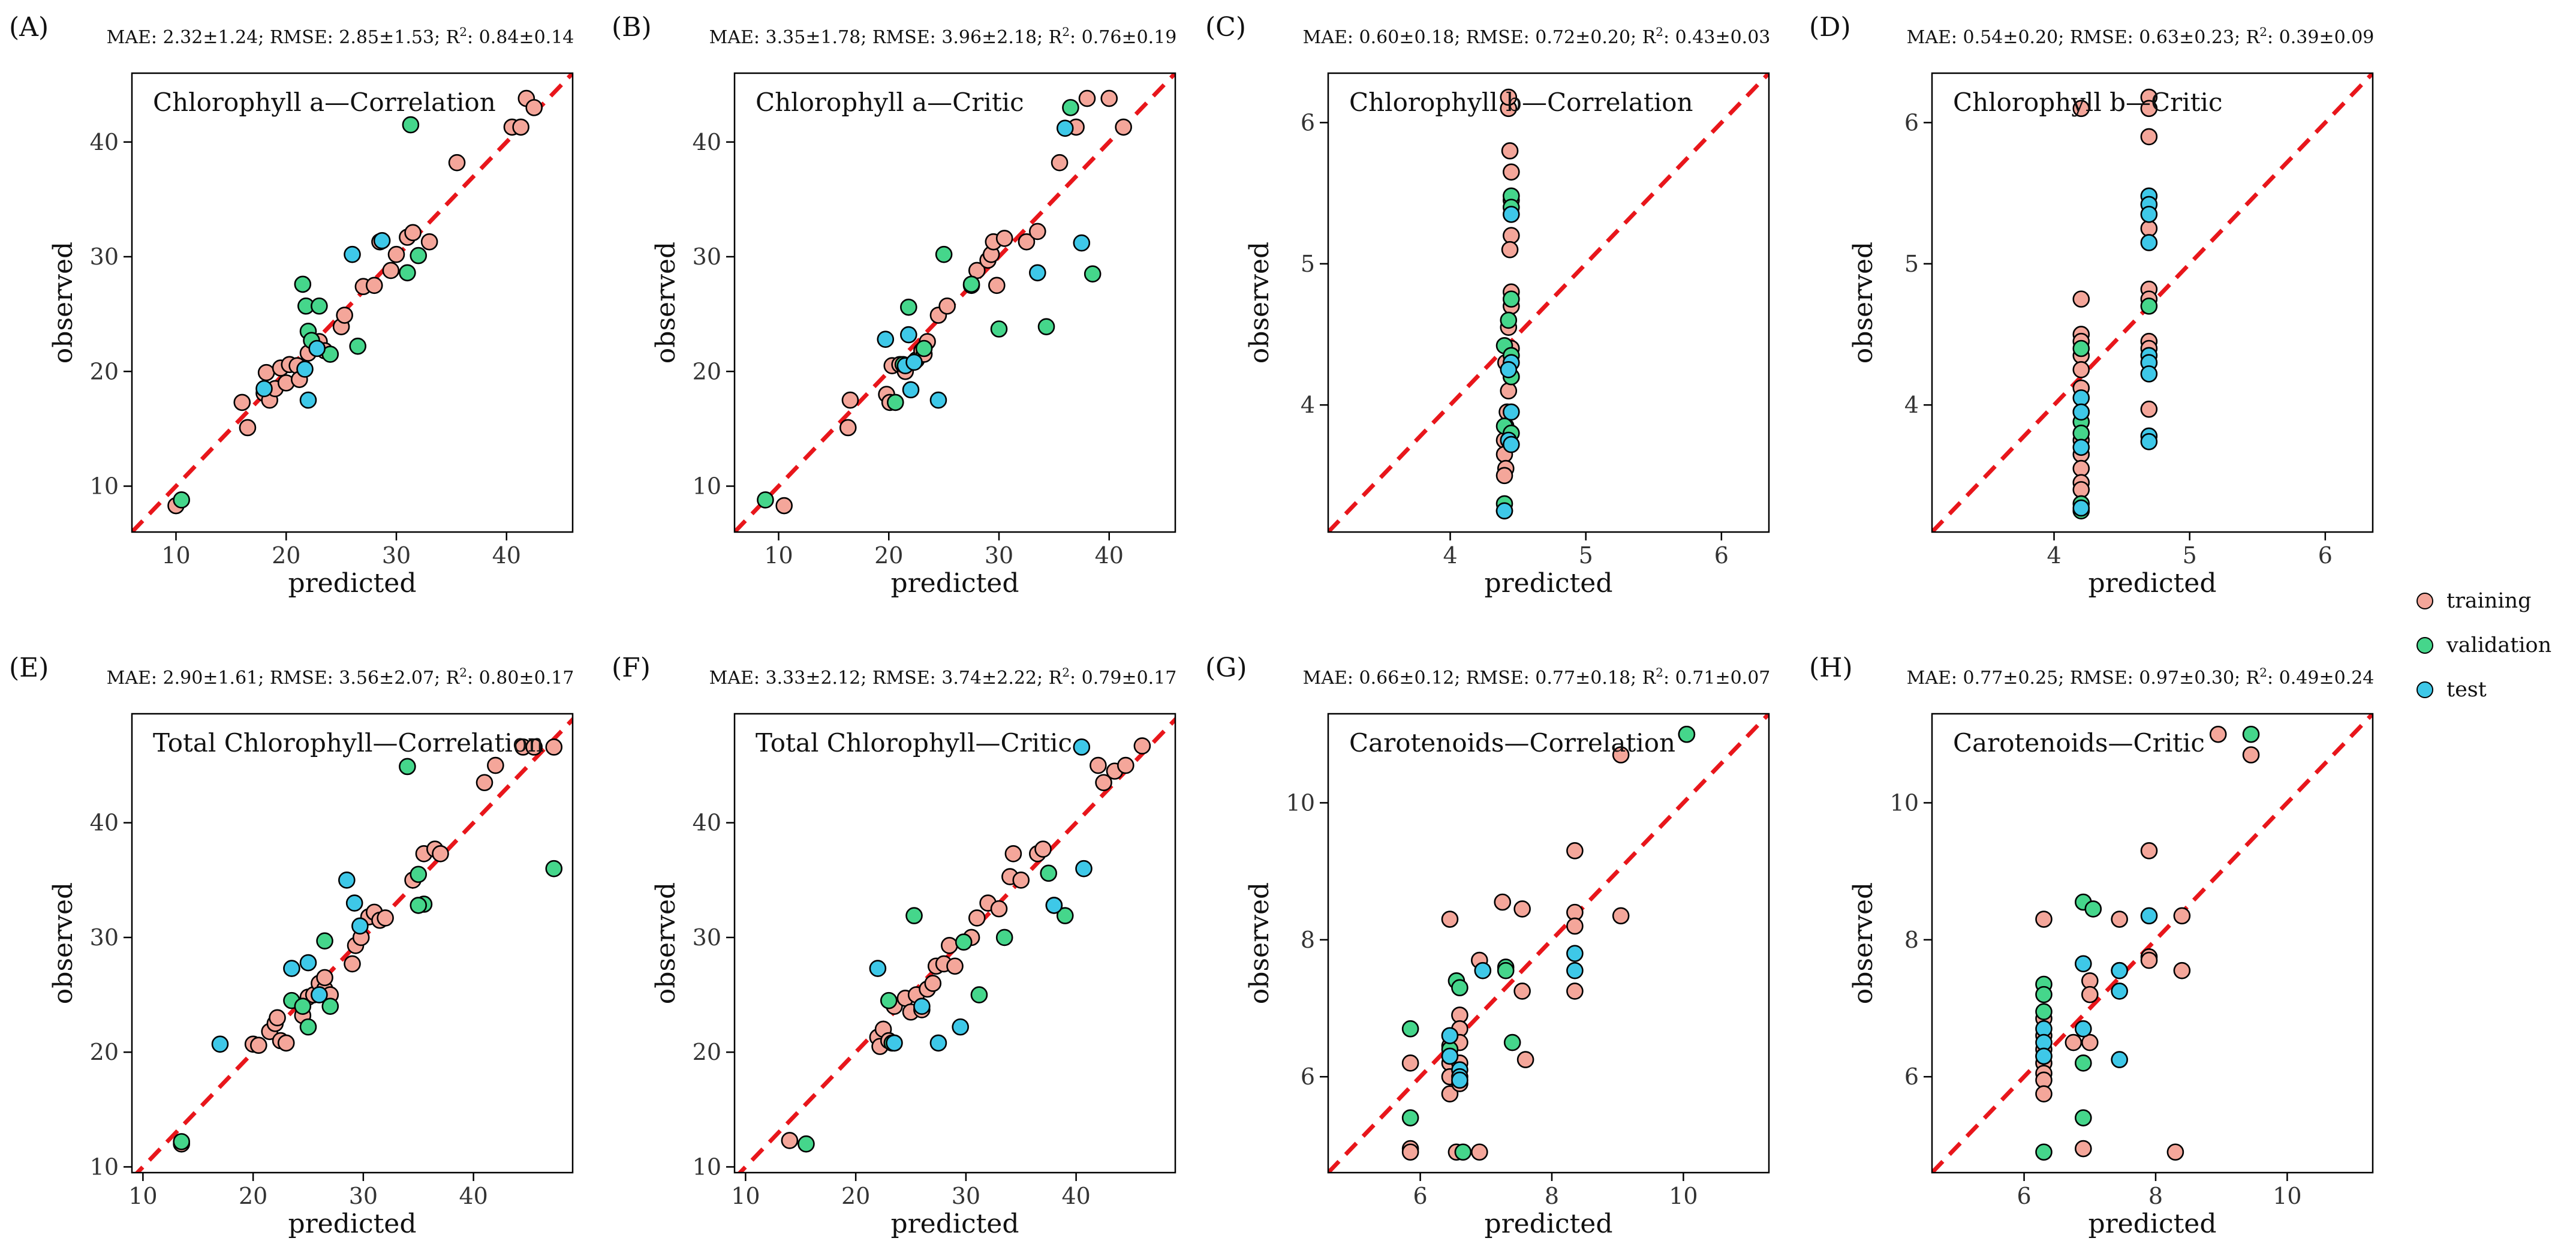  I want to click on panel-title: Total Chlorophyll—Correlation, so click(349, 743).